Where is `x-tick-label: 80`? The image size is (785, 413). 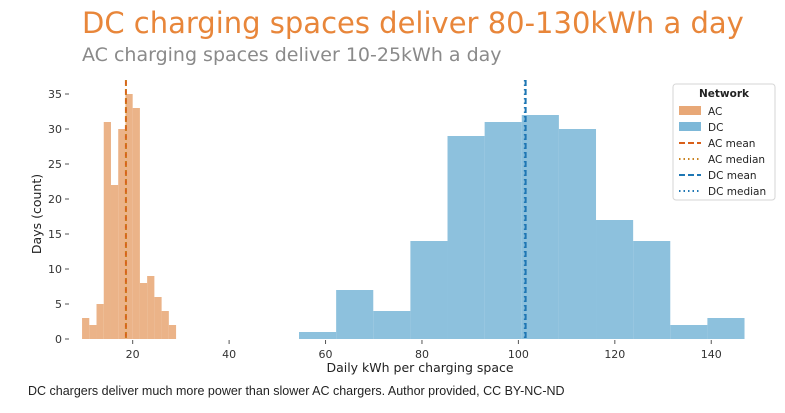
x-tick-label: 80 is located at coordinates (422, 354).